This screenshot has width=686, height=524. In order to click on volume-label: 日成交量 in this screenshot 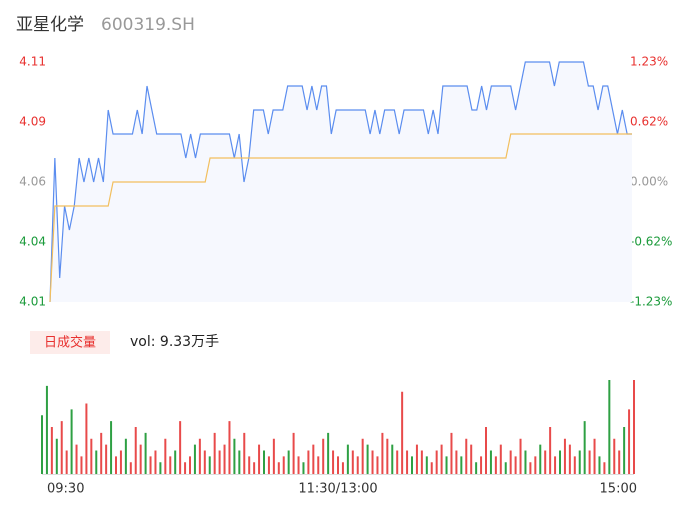, I will do `click(70, 343)`.